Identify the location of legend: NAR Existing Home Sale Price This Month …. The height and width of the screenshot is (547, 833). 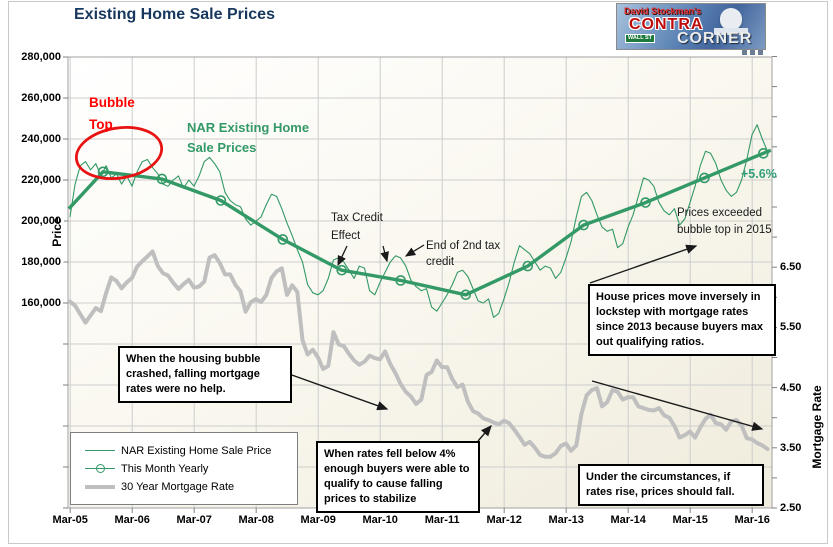
(184, 468).